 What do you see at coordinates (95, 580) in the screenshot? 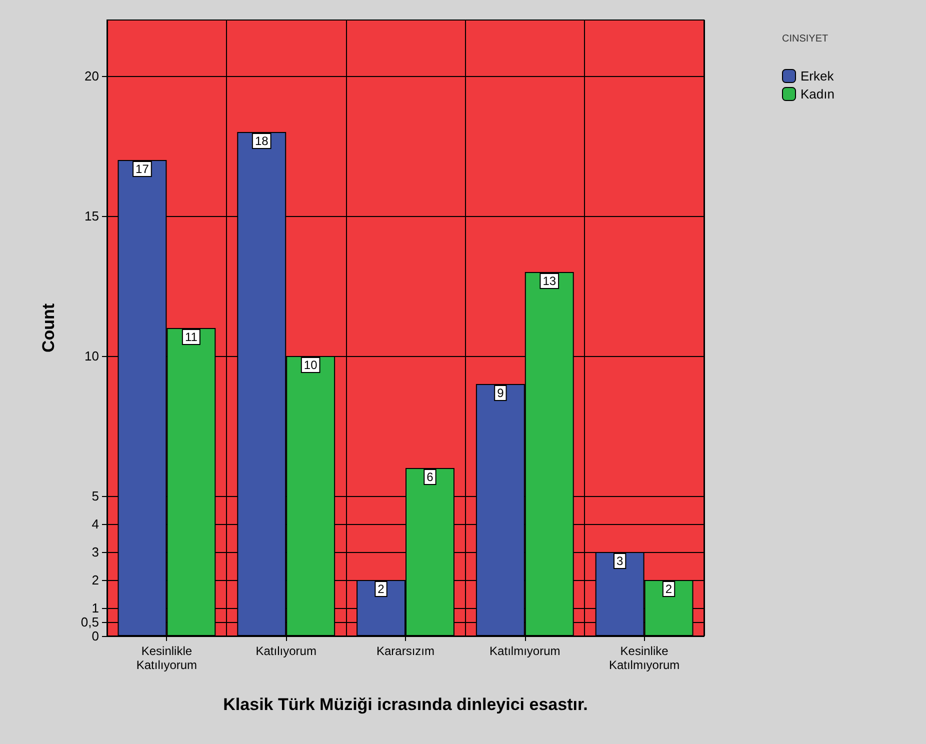
I see `y-tick-label: 2` at bounding box center [95, 580].